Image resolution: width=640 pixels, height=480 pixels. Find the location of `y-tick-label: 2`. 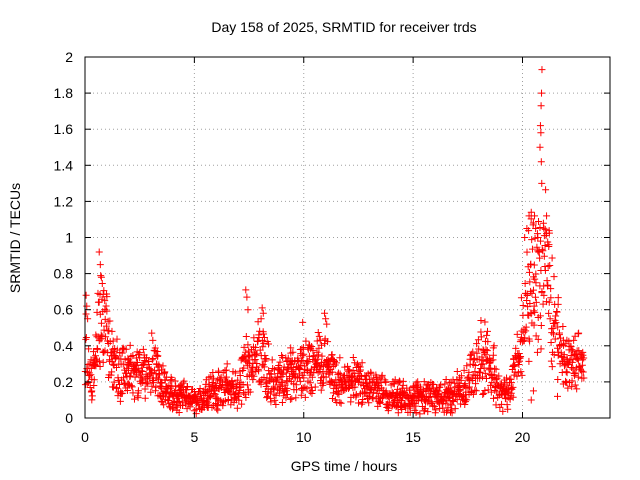

y-tick-label: 2 is located at coordinates (69, 57).